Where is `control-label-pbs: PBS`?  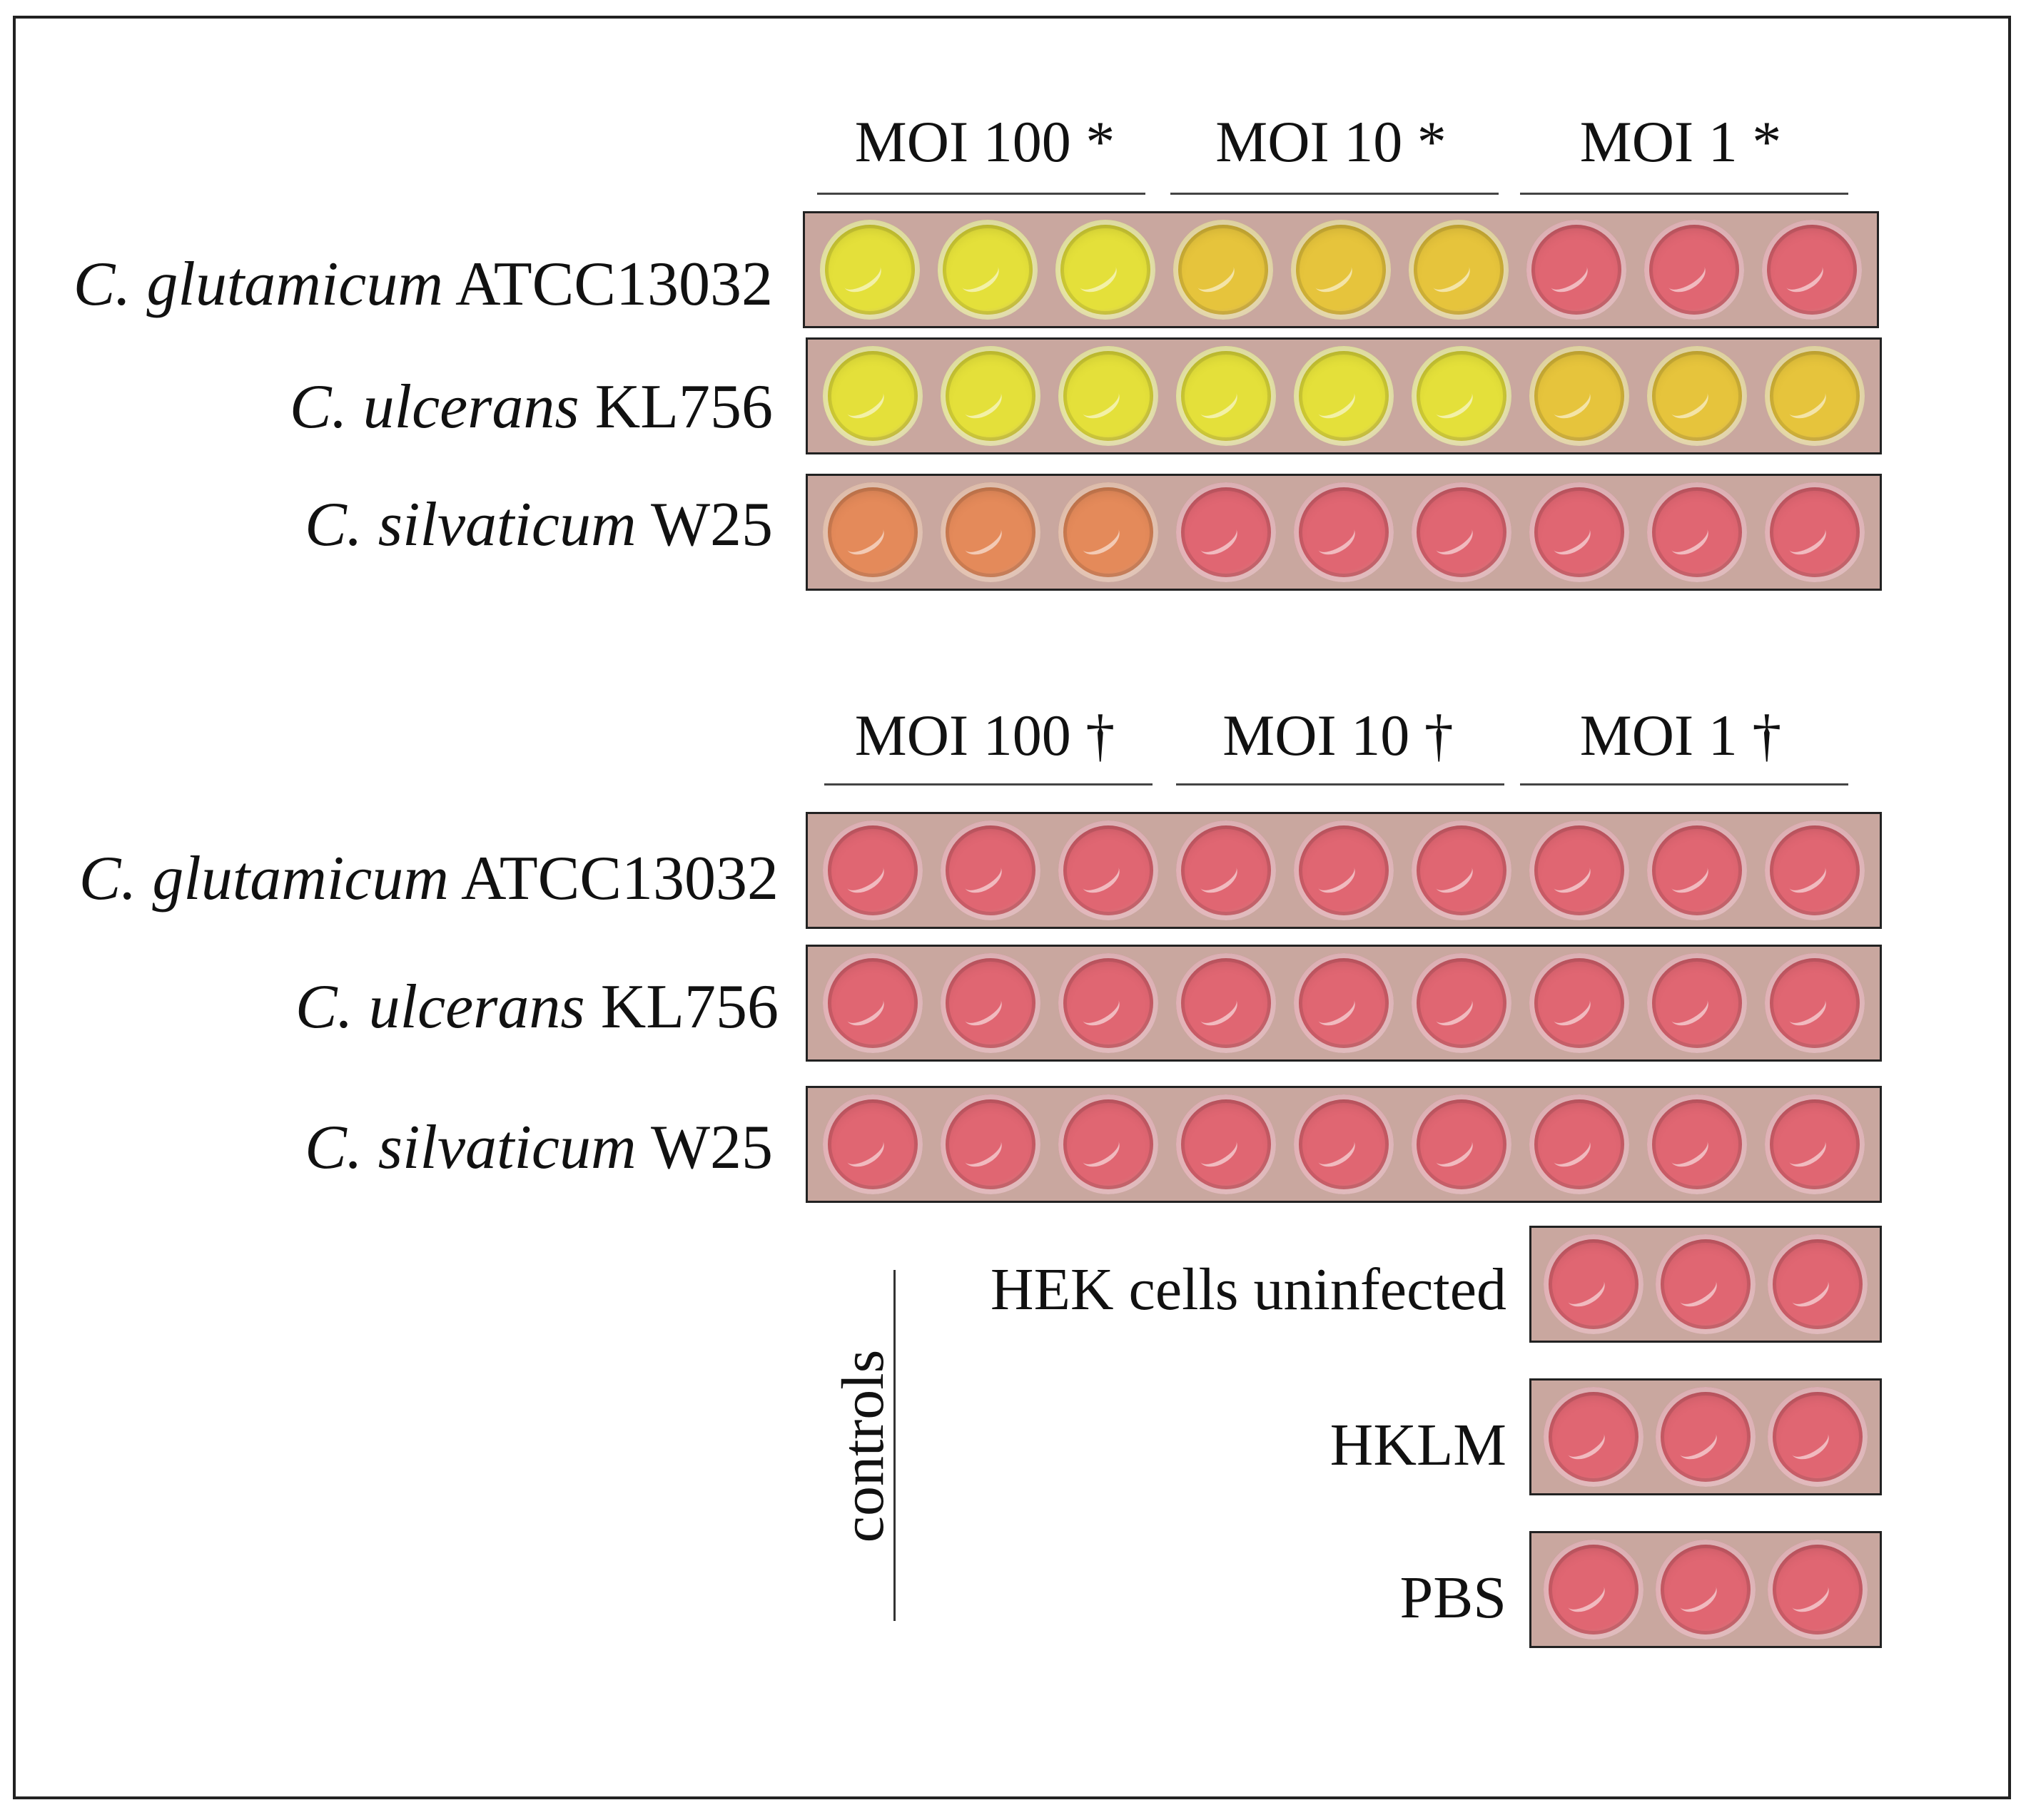
control-label-pbs: PBS is located at coordinates (1452, 1598).